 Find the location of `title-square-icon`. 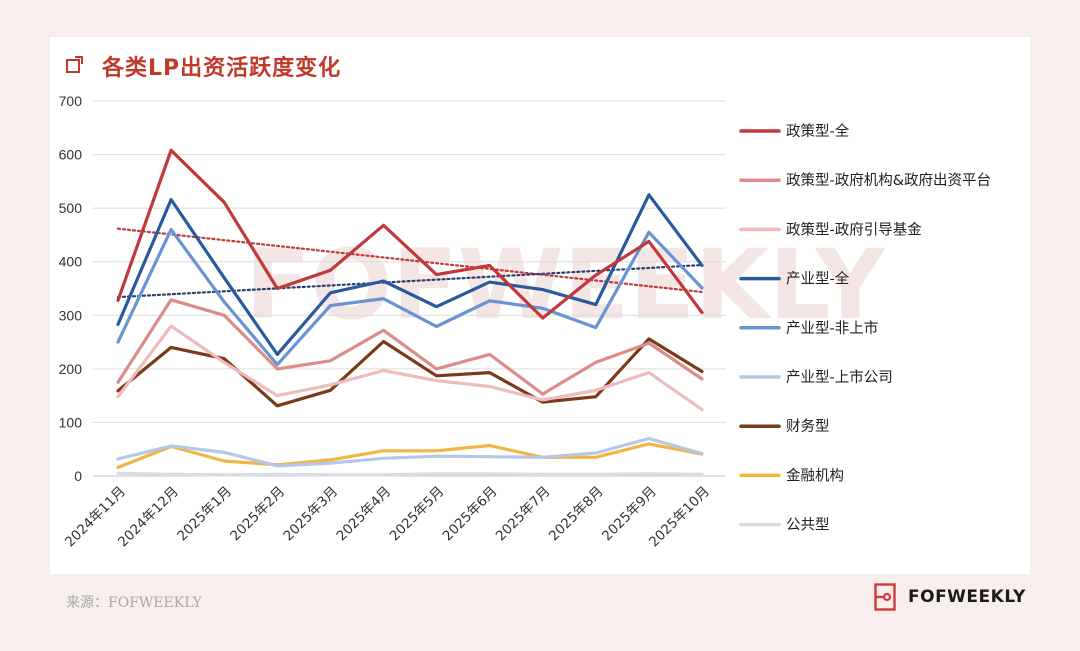

title-square-icon is located at coordinates (74, 64).